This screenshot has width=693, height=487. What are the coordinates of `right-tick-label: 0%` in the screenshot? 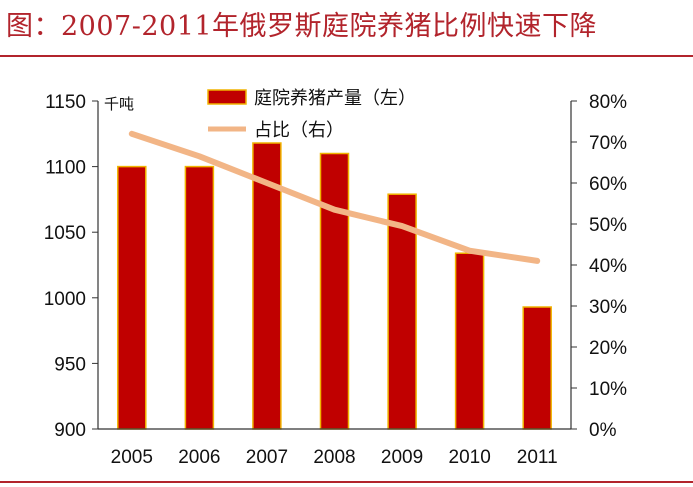 It's located at (603, 430).